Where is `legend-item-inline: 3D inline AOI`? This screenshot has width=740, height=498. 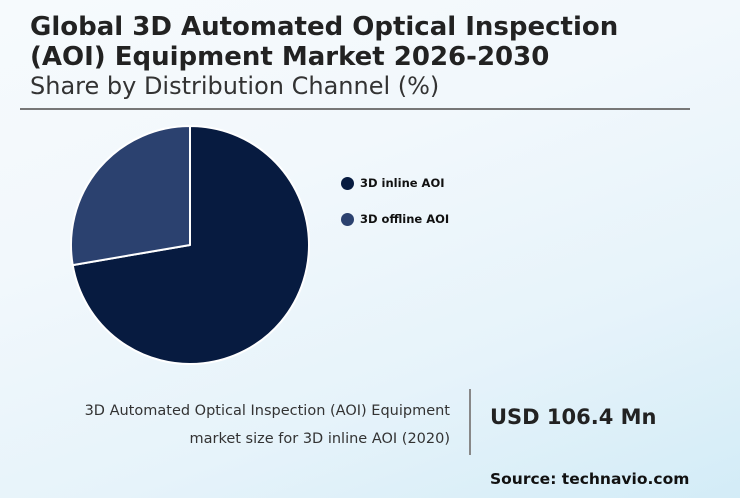 legend-item-inline: 3D inline AOI is located at coordinates (395, 183).